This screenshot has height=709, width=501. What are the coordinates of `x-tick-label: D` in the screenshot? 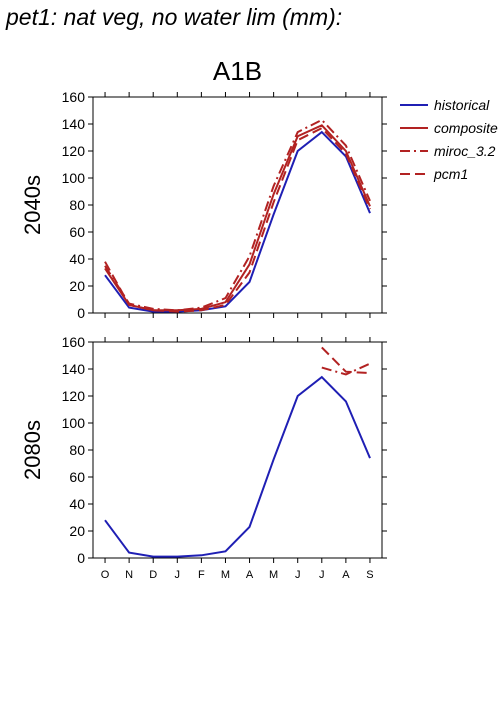 It's located at (153, 575).